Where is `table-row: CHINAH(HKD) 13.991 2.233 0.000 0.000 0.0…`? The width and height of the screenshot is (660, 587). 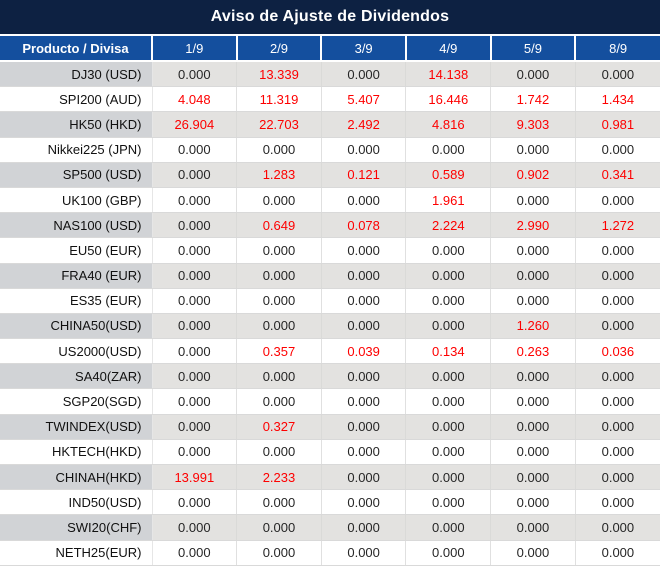 table-row: CHINAH(HKD) 13.991 2.233 0.000 0.000 0.0… is located at coordinates (330, 477).